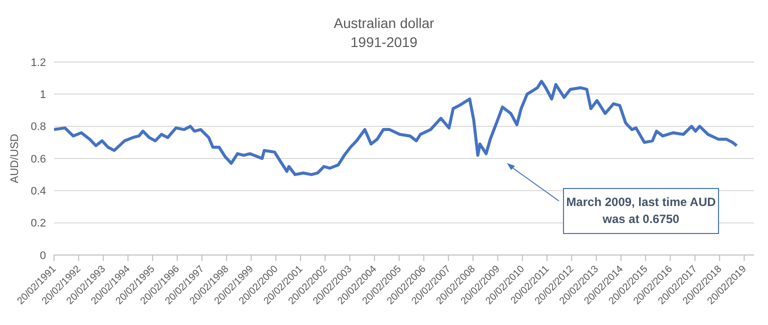 This screenshot has width=768, height=325. Describe the element at coordinates (641, 211) in the screenshot. I see `annotation: March 2009, last time AUD was at 0.6750` at that location.